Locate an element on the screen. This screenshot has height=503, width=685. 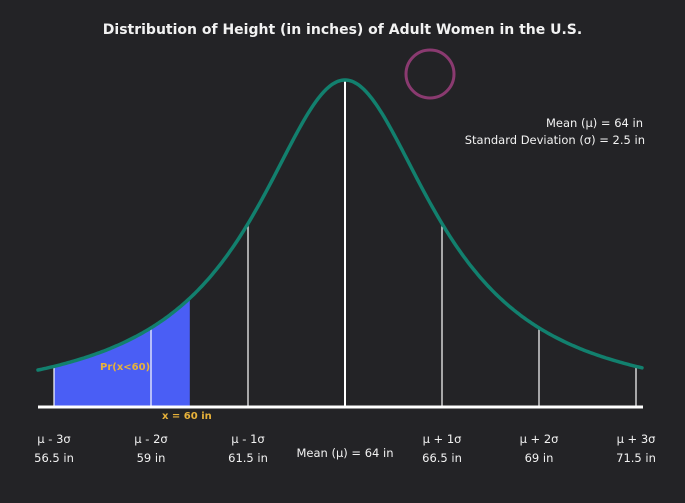
tick-label: μ - 1σ 61.5 in is located at coordinates (248, 449).